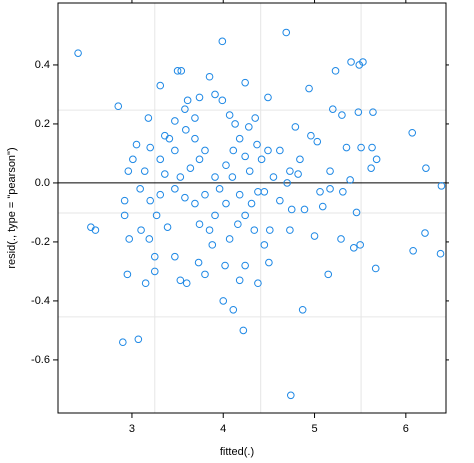 Image resolution: width=474 pixels, height=463 pixels. What do you see at coordinates (42, 183) in the screenshot?
I see `y-tick-label: 0.0` at bounding box center [42, 183].